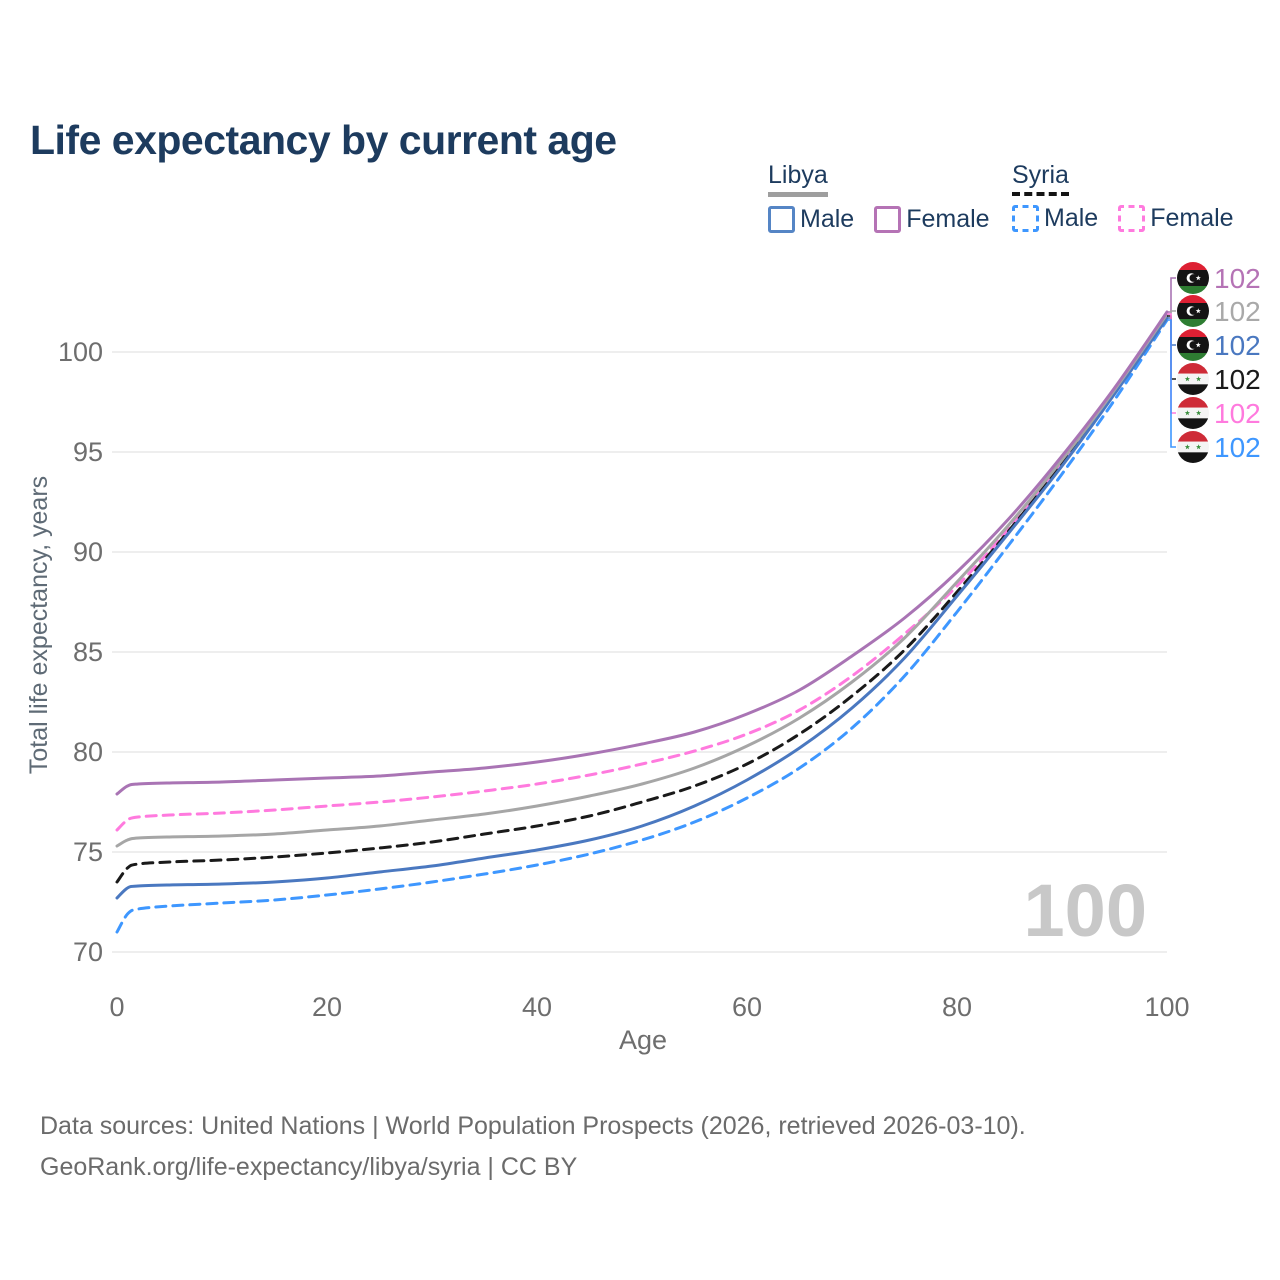 The image size is (1280, 1280). What do you see at coordinates (88, 752) in the screenshot?
I see `y-tick-label: 80` at bounding box center [88, 752].